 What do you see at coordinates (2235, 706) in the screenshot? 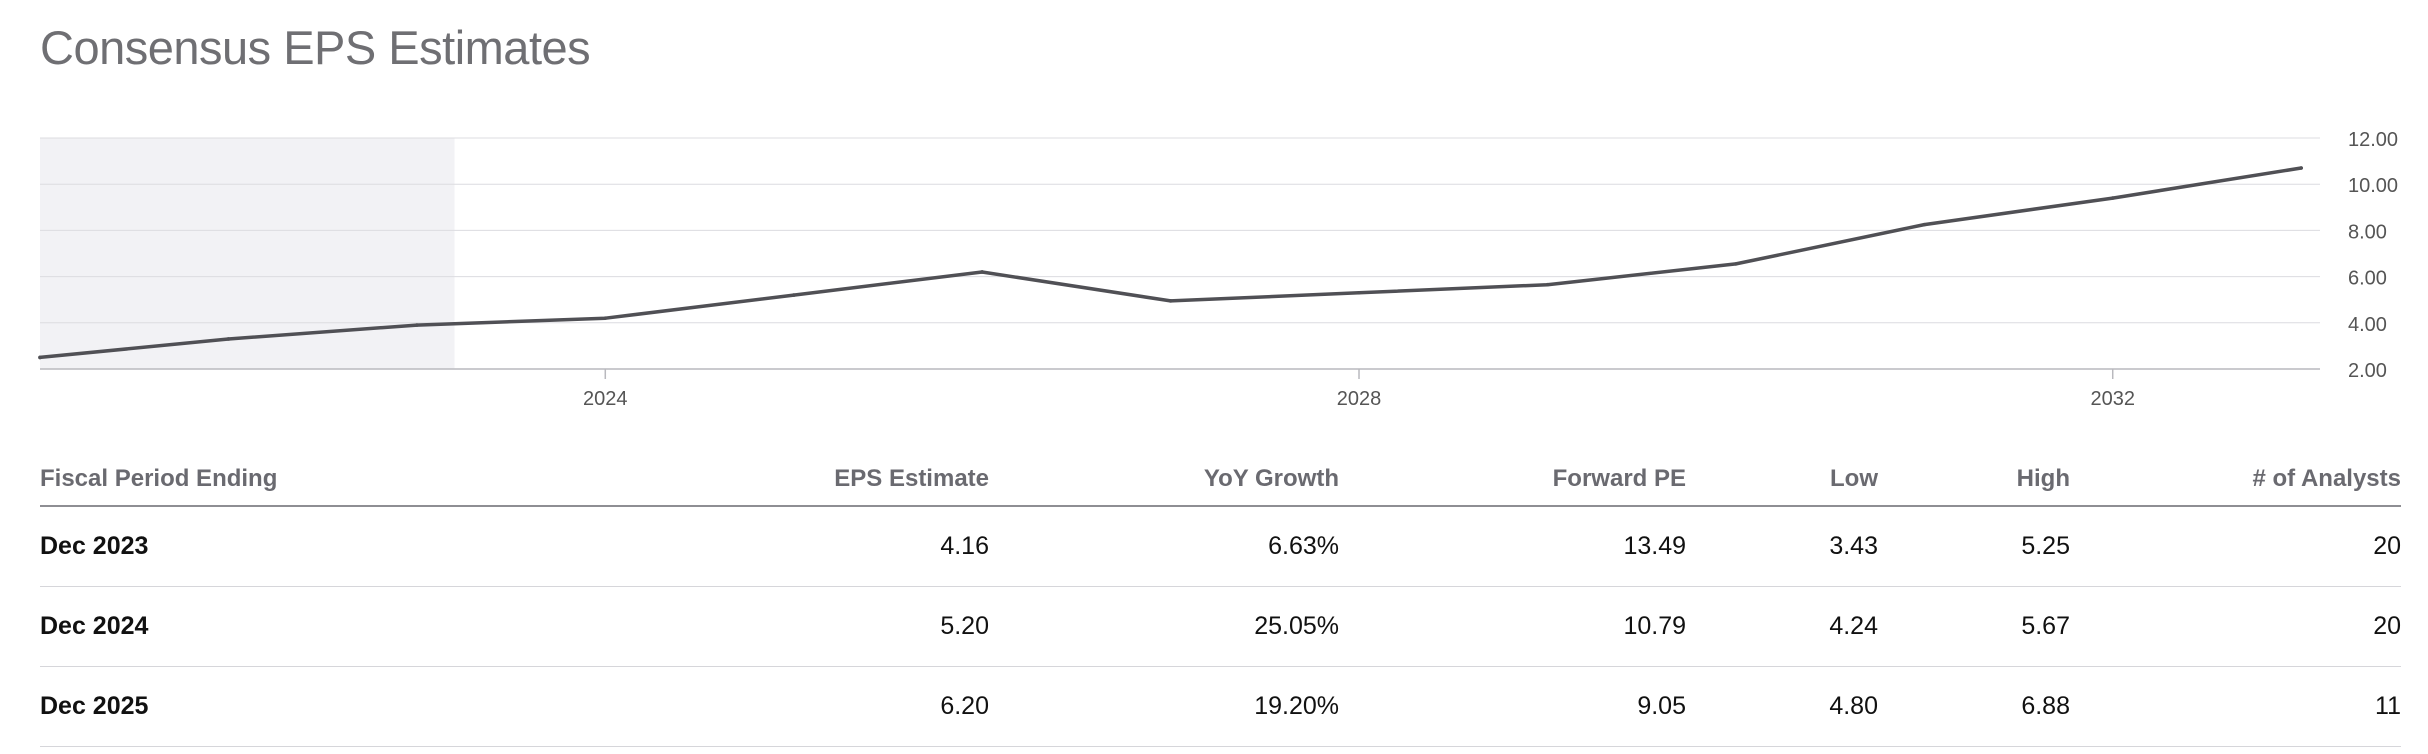
I see `cell-num-analysts: 11` at bounding box center [2235, 706].